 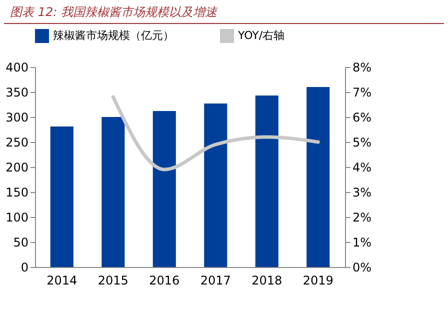 I want to click on y-tick-label: 0, so click(x=24, y=267).